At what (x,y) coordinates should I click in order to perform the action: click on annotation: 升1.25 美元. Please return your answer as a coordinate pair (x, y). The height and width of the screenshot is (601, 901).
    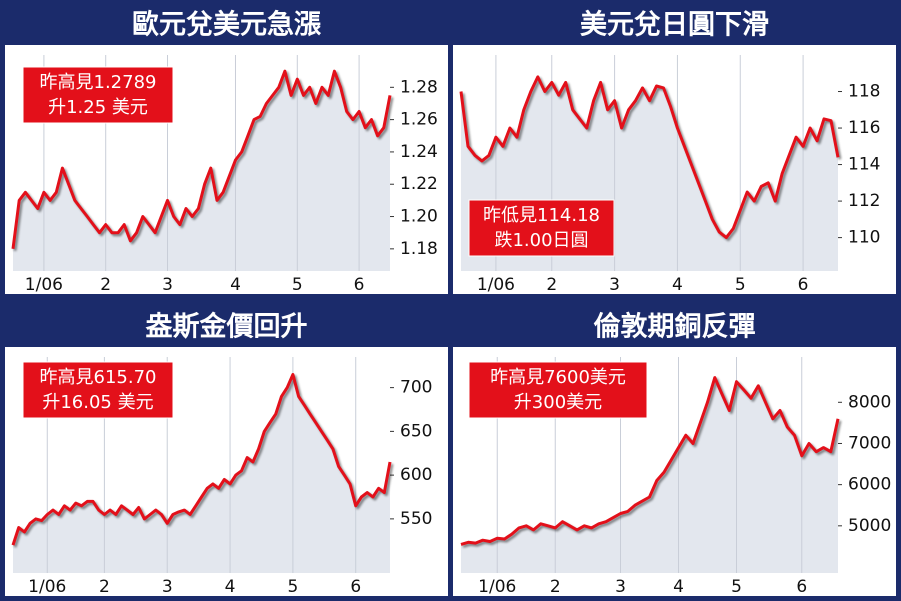
    Looking at the image, I should click on (98, 107).